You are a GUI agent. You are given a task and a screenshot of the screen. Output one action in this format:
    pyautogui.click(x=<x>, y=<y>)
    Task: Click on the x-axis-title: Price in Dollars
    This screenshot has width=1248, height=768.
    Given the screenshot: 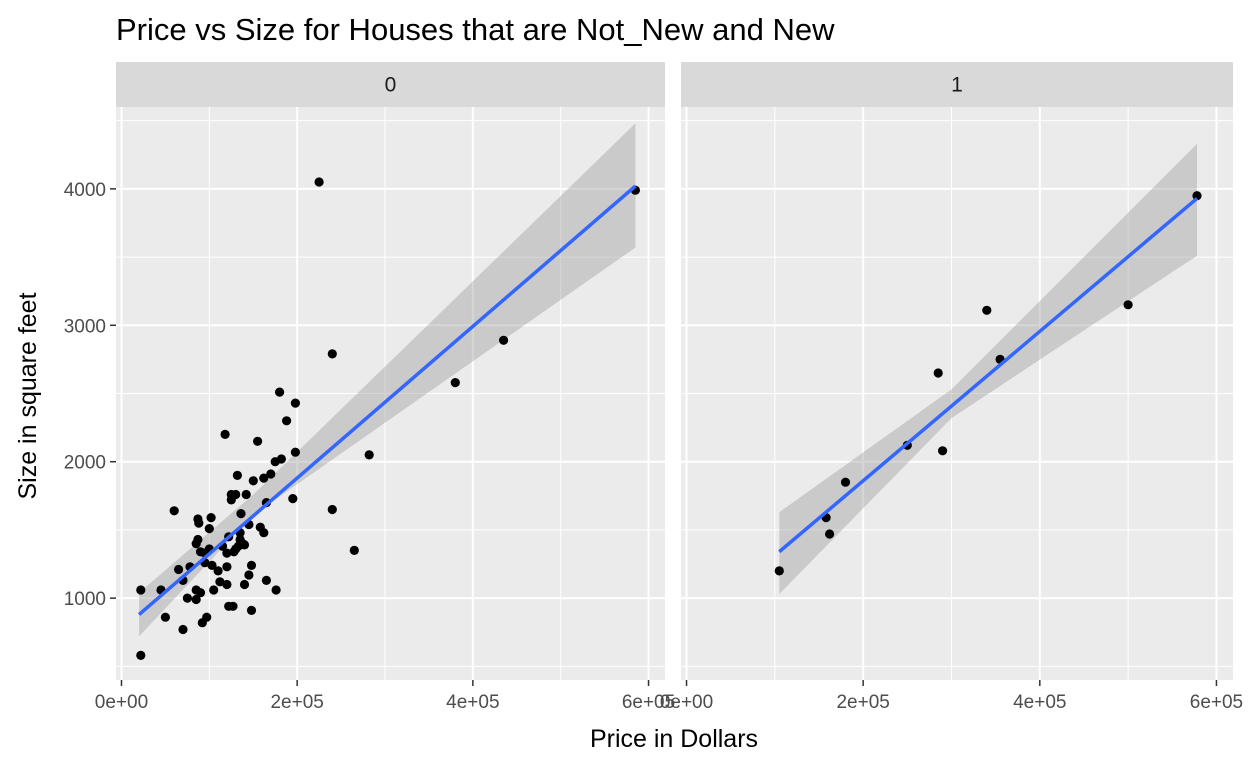 What is the action you would take?
    pyautogui.click(x=674, y=739)
    